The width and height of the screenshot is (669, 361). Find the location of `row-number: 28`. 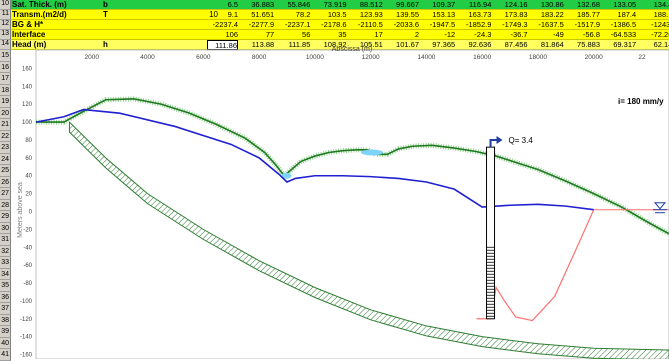

row-number: 28 is located at coordinates (5, 205).